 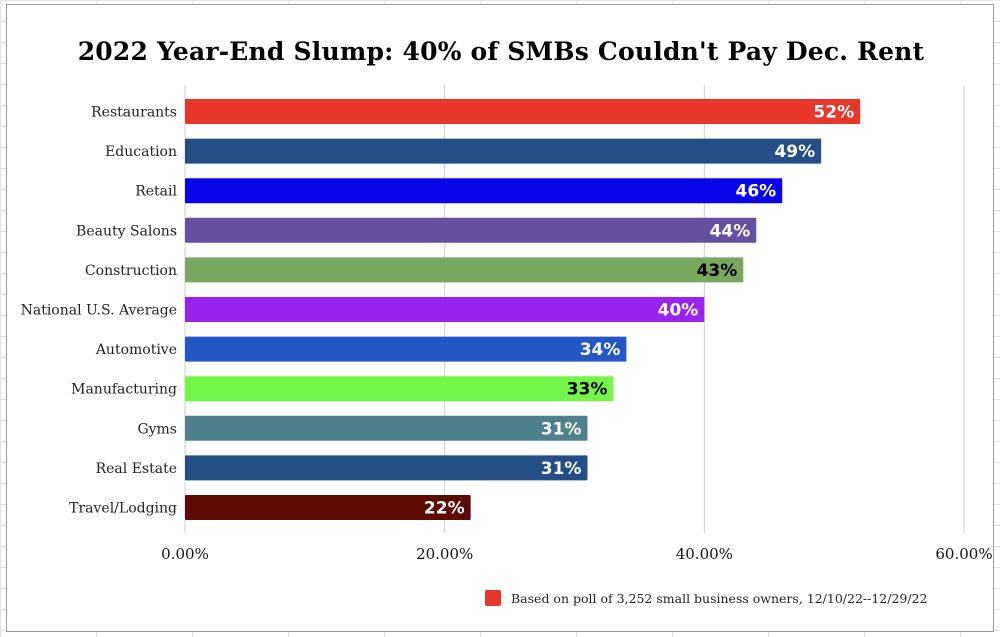 I want to click on category-label: Automotive, so click(x=136, y=350).